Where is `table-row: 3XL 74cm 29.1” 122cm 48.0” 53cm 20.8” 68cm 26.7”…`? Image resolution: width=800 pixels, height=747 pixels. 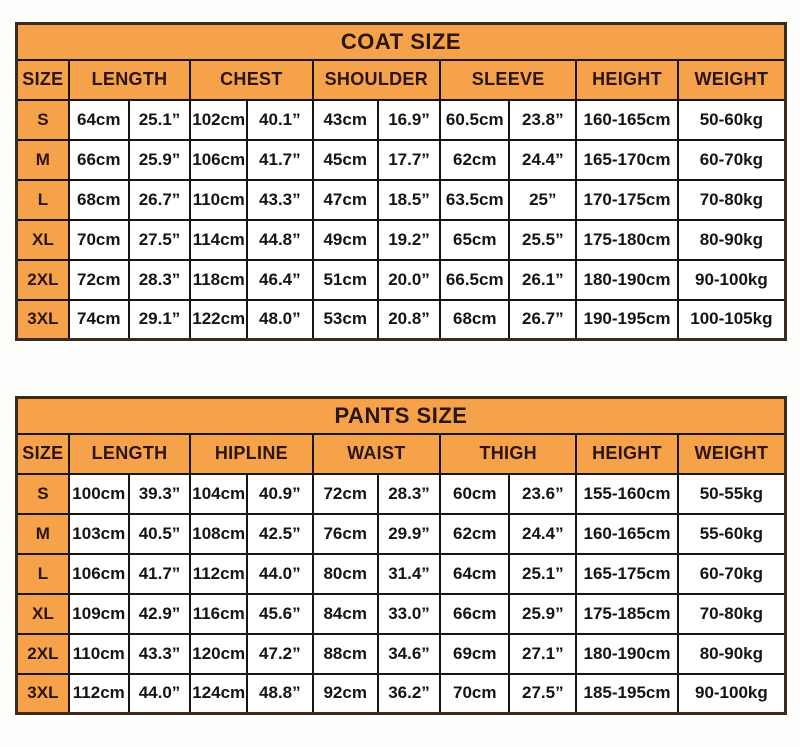
table-row: 3XL 74cm 29.1” 122cm 48.0” 53cm 20.8” 68cm 26.7”… is located at coordinates (401, 319).